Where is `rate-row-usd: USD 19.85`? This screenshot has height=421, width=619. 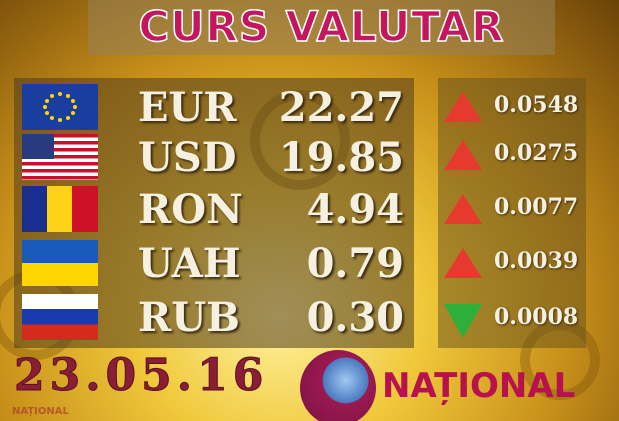 rate-row-usd: USD 19.85 is located at coordinates (214, 157).